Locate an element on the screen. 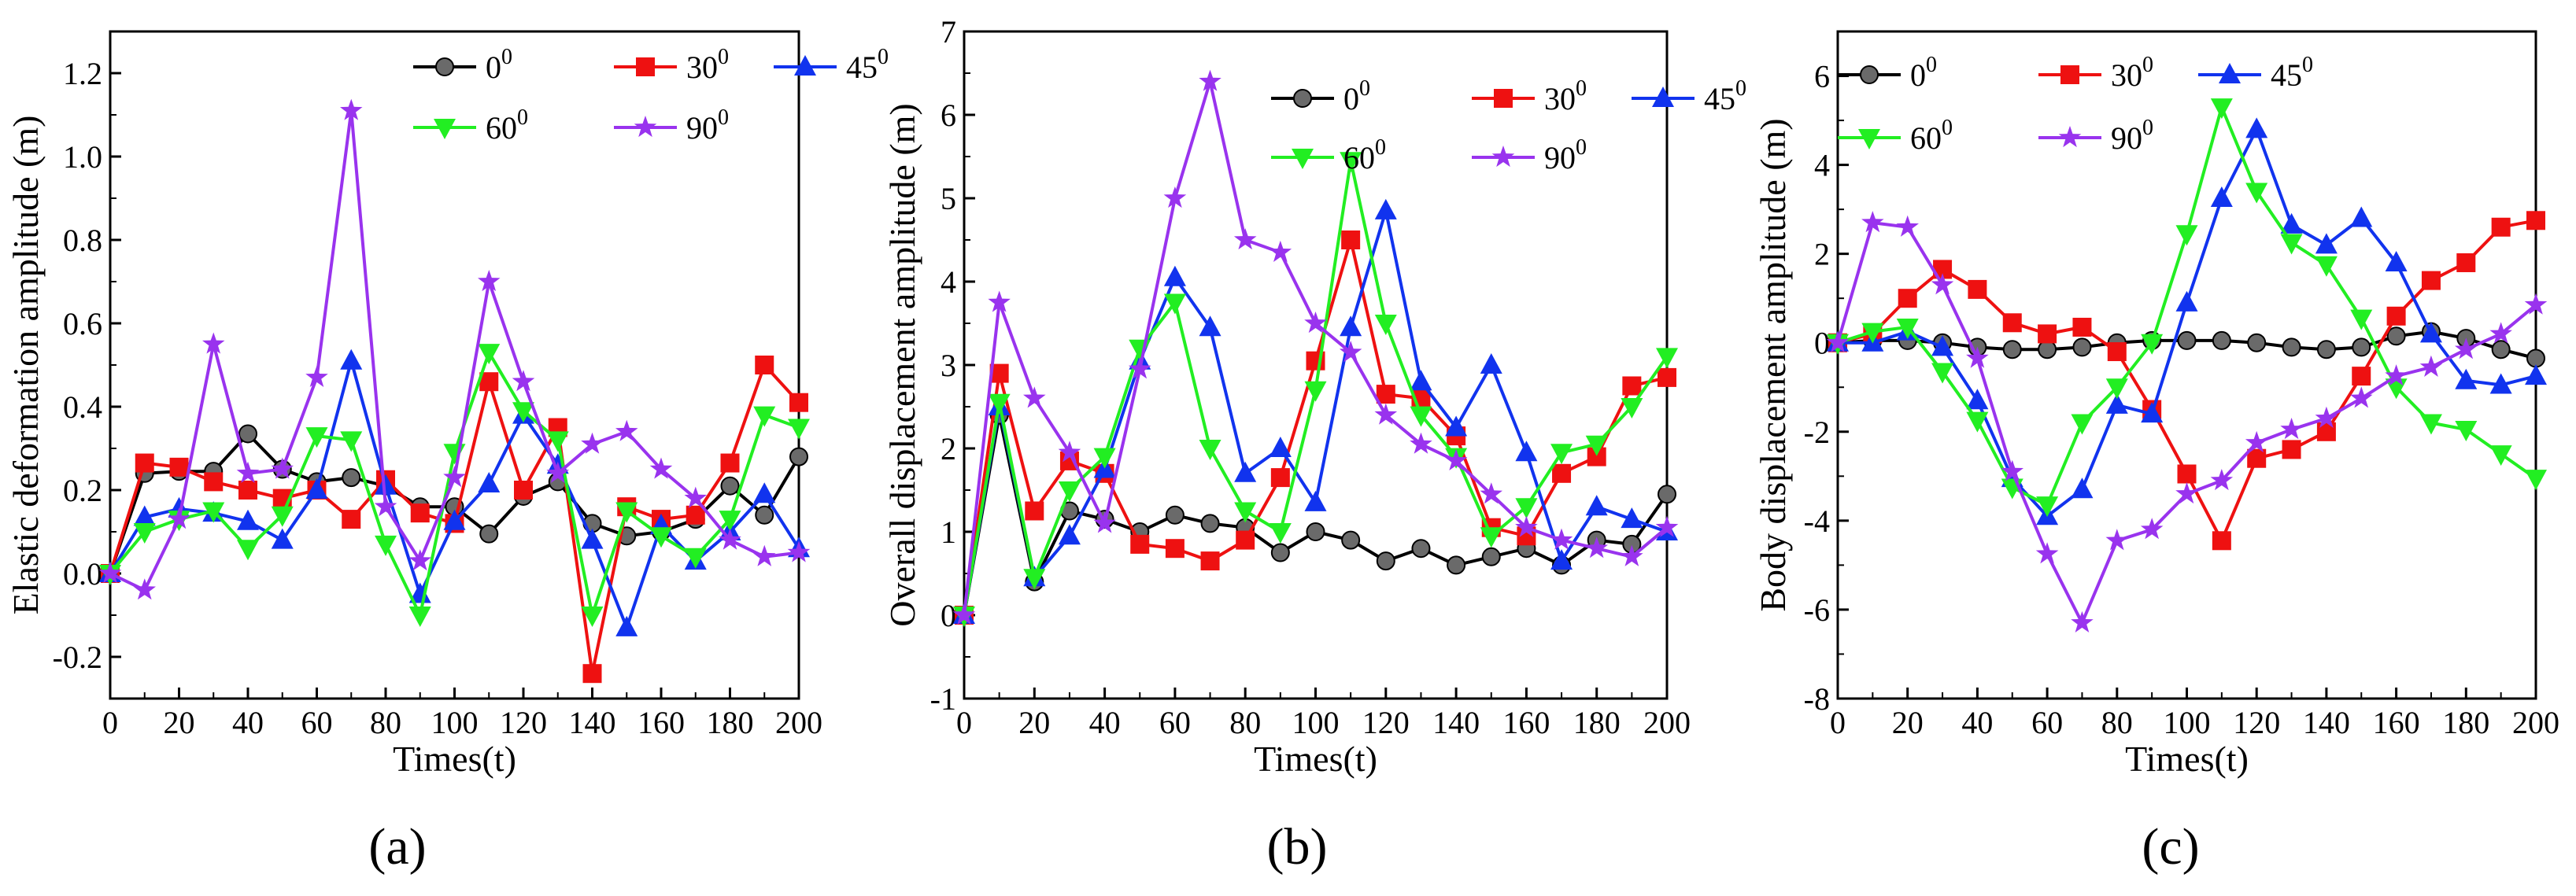 The height and width of the screenshot is (896, 2576). legend-label-60: 600 is located at coordinates (1931, 136).